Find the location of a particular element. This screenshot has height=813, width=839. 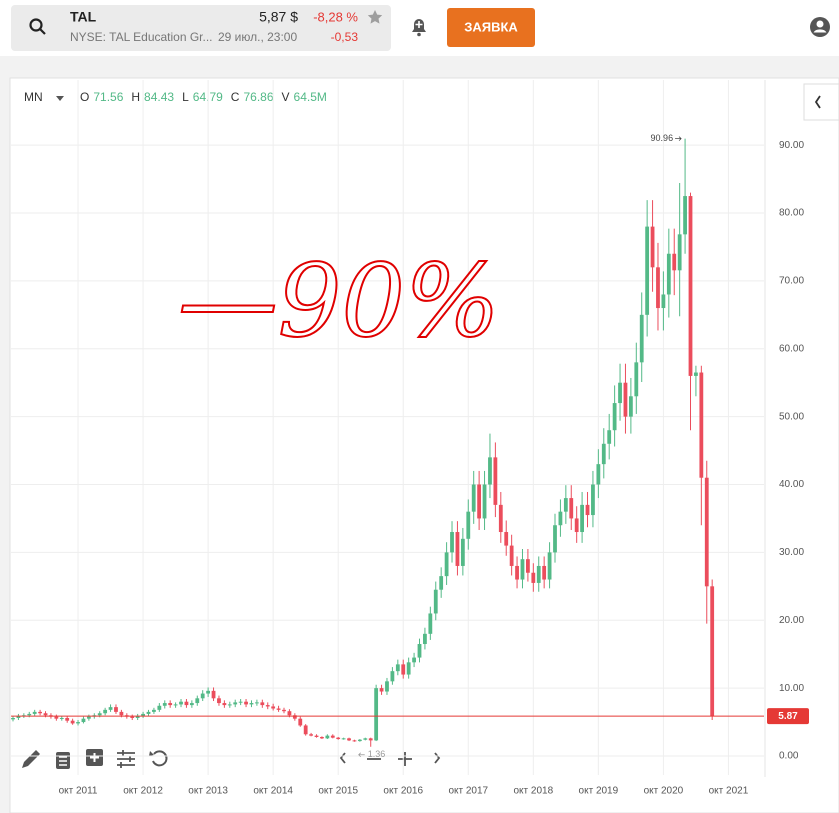

pencil-icon is located at coordinates (31, 759).